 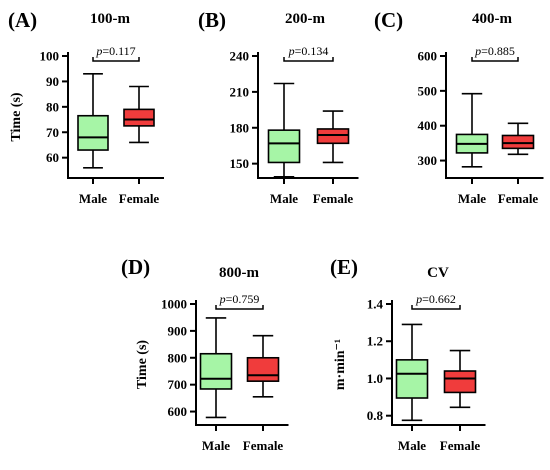 What do you see at coordinates (212, 20) in the screenshot?
I see `panel-letter: (B)` at bounding box center [212, 20].